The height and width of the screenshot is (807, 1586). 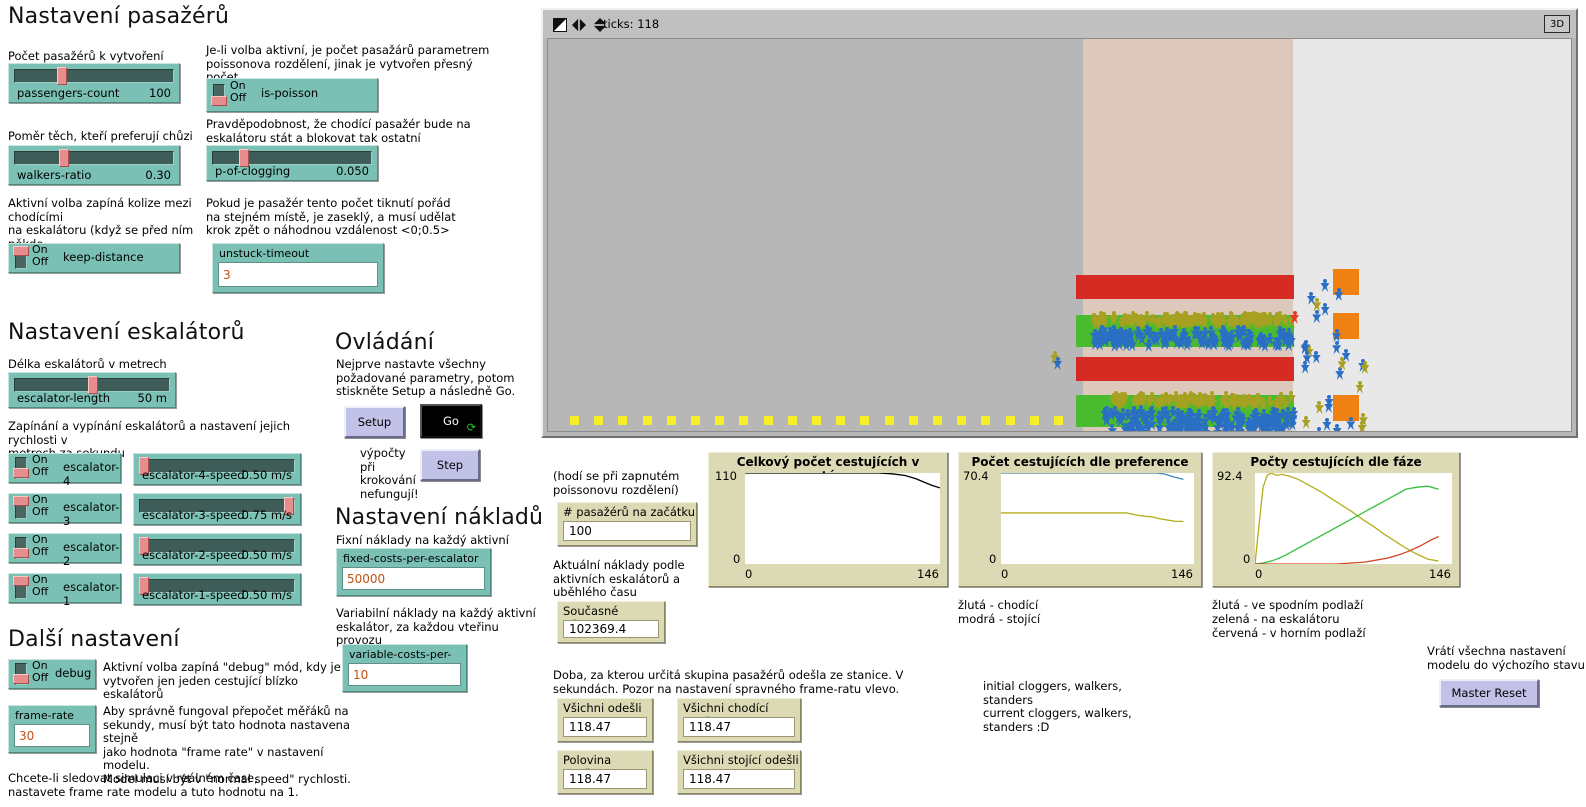 I want to click on input-frame-rate: frame-rate 30, so click(x=52, y=729).